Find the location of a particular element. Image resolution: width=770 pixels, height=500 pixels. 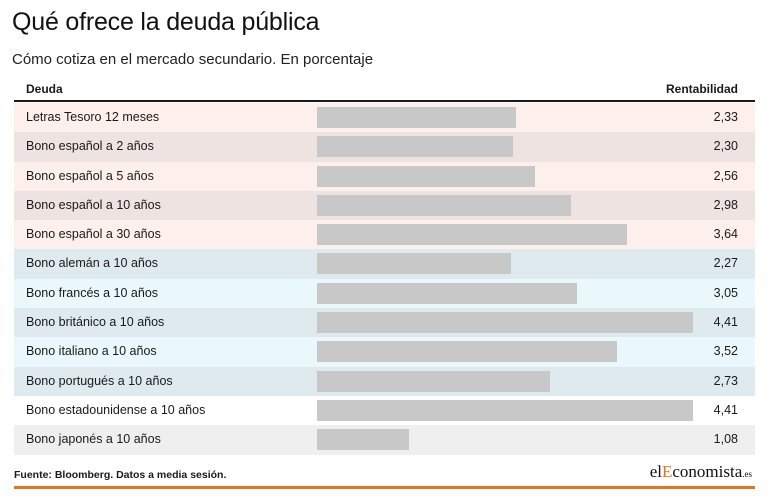

row-label: Bono español a 30 años is located at coordinates (93, 234).